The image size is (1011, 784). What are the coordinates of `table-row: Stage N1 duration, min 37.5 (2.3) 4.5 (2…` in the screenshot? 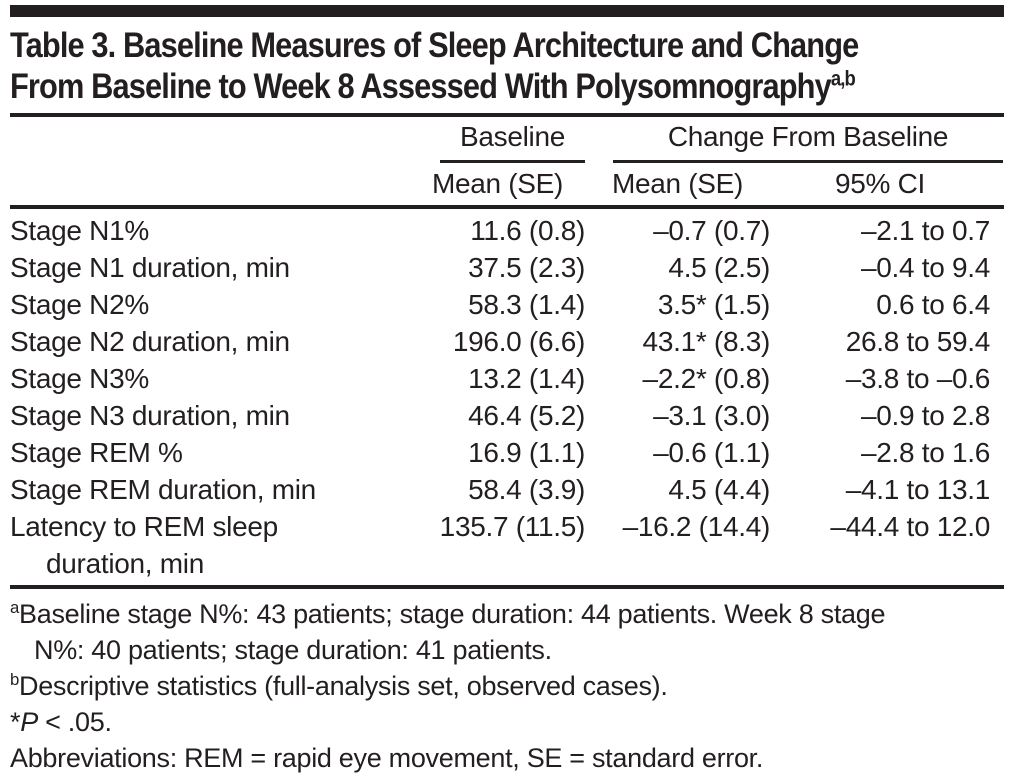 It's located at (505, 267).